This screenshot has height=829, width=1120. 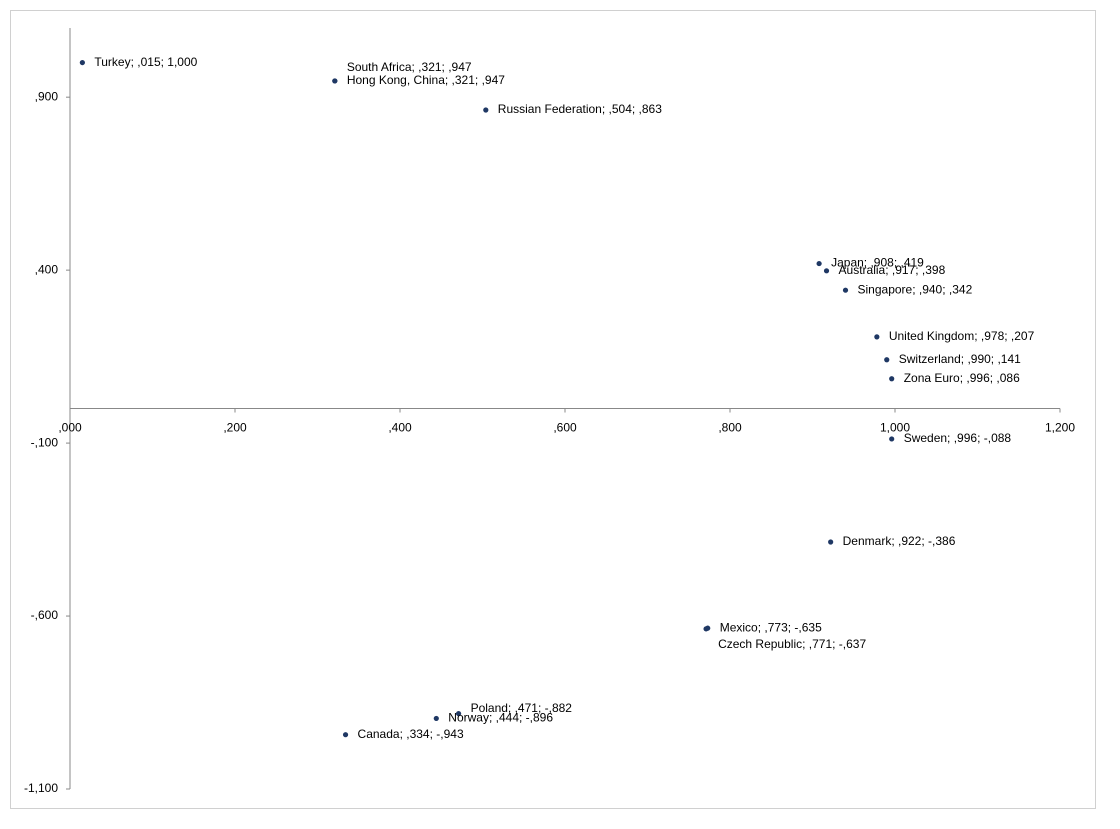 I want to click on point-label: South Africa; ,321; ,947, so click(x=409, y=67).